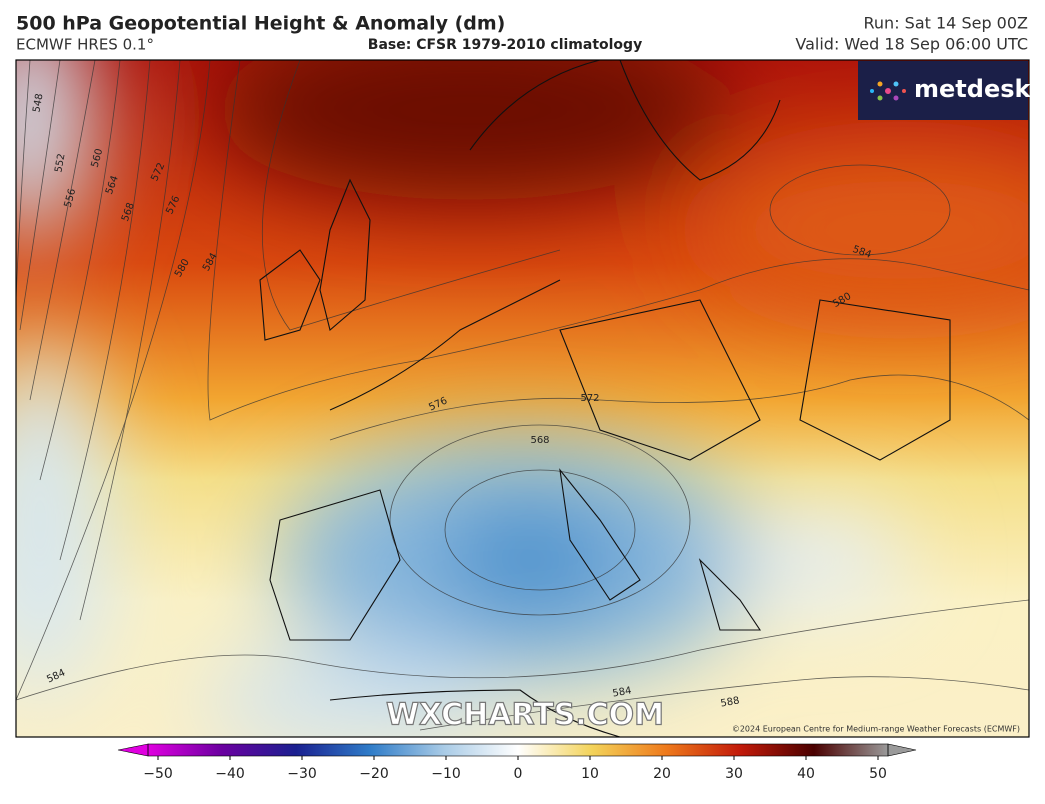 This screenshot has width=1045, height=804. I want to click on colorbar-tick-label: 20, so click(662, 774).